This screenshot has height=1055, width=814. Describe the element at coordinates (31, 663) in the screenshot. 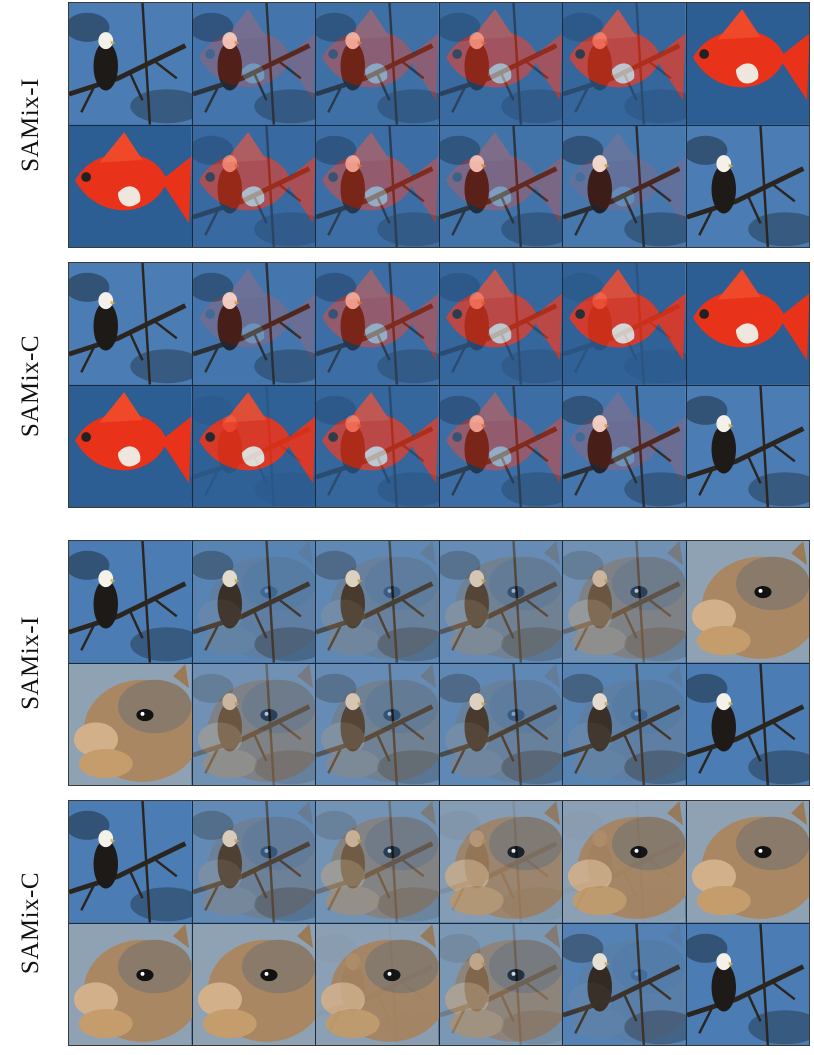

I see `row-label-2: SAMix-I` at that location.